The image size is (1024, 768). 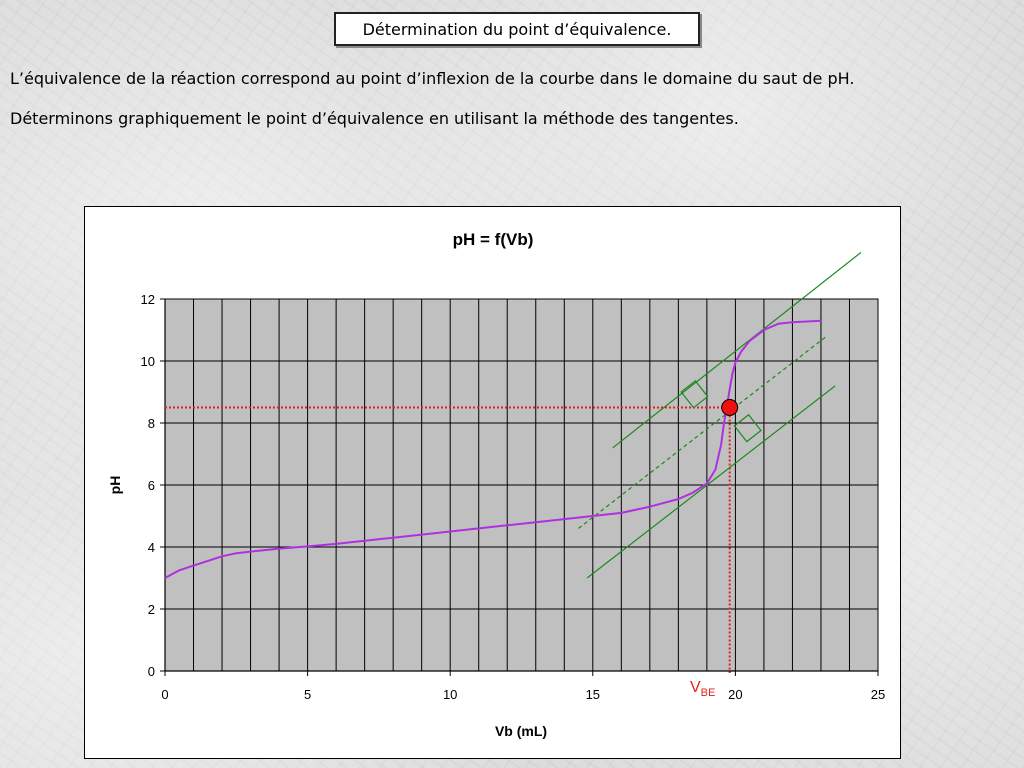 I want to click on x-tick-label: 5, so click(x=307, y=694).